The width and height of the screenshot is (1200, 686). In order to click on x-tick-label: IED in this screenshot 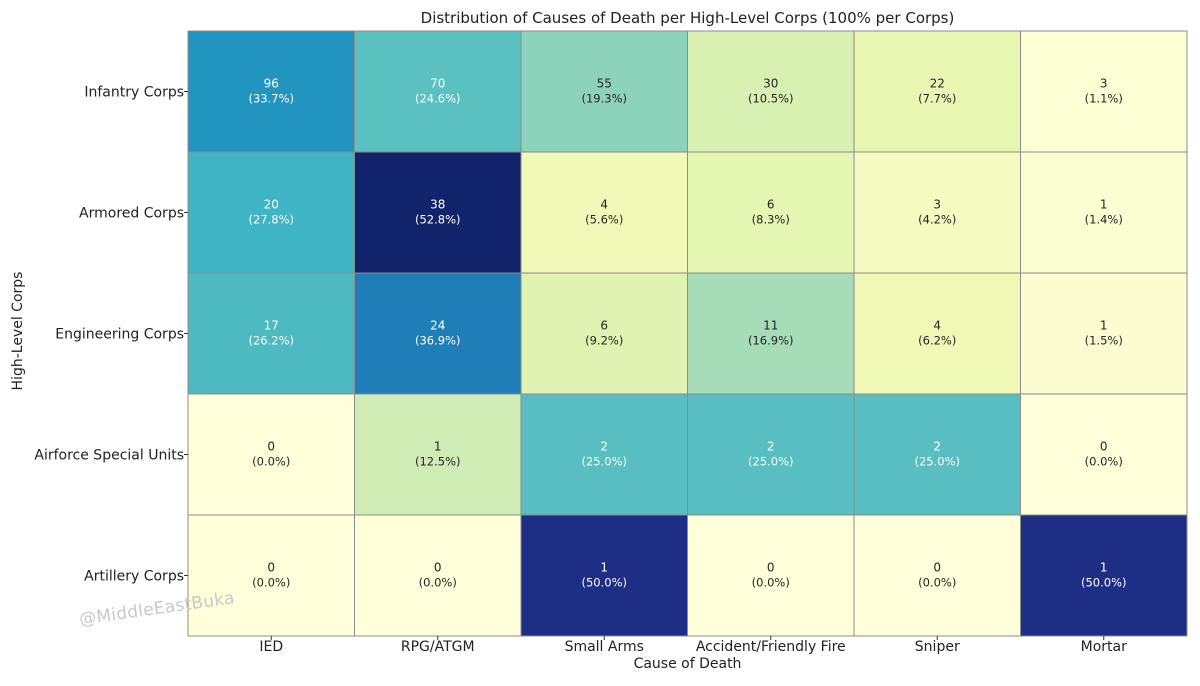, I will do `click(271, 647)`.